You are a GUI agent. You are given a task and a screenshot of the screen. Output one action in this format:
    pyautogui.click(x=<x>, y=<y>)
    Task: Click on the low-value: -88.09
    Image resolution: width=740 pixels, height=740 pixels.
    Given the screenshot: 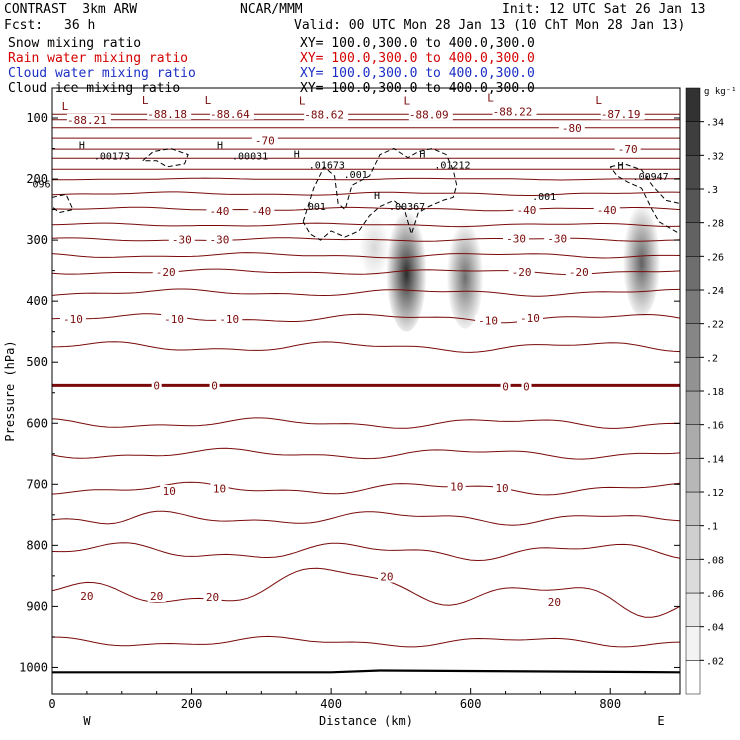 What is the action you would take?
    pyautogui.click(x=429, y=114)
    